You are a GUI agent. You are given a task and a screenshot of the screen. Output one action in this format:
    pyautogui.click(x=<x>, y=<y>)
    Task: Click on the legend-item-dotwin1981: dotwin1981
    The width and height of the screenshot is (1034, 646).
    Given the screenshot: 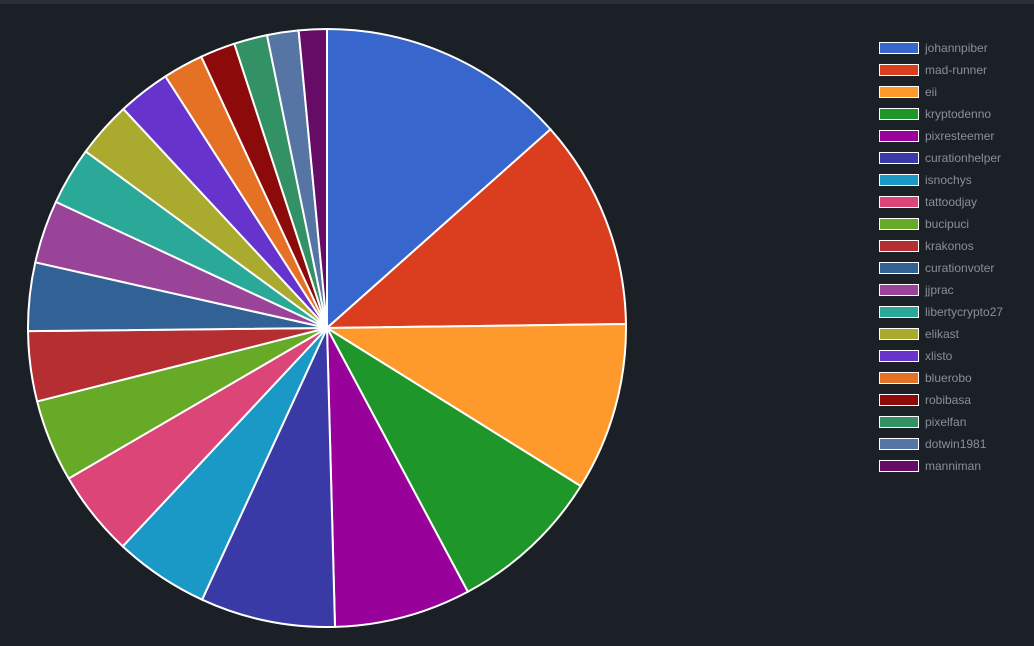 What is the action you would take?
    pyautogui.click(x=954, y=444)
    